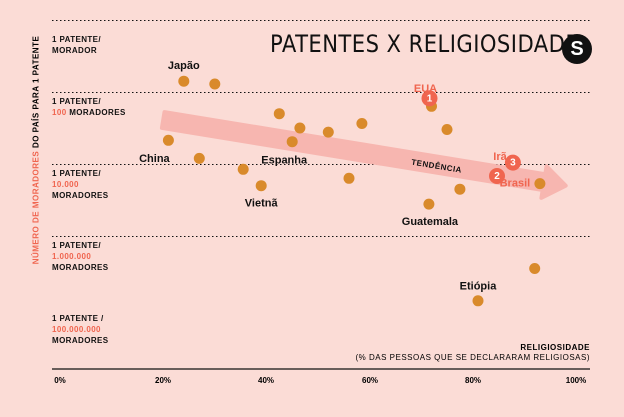 This screenshot has width=624, height=417. Describe the element at coordinates (89, 107) in the screenshot. I see `y-tick-label: 1 PATENTE/ 100 MORADORES` at that location.